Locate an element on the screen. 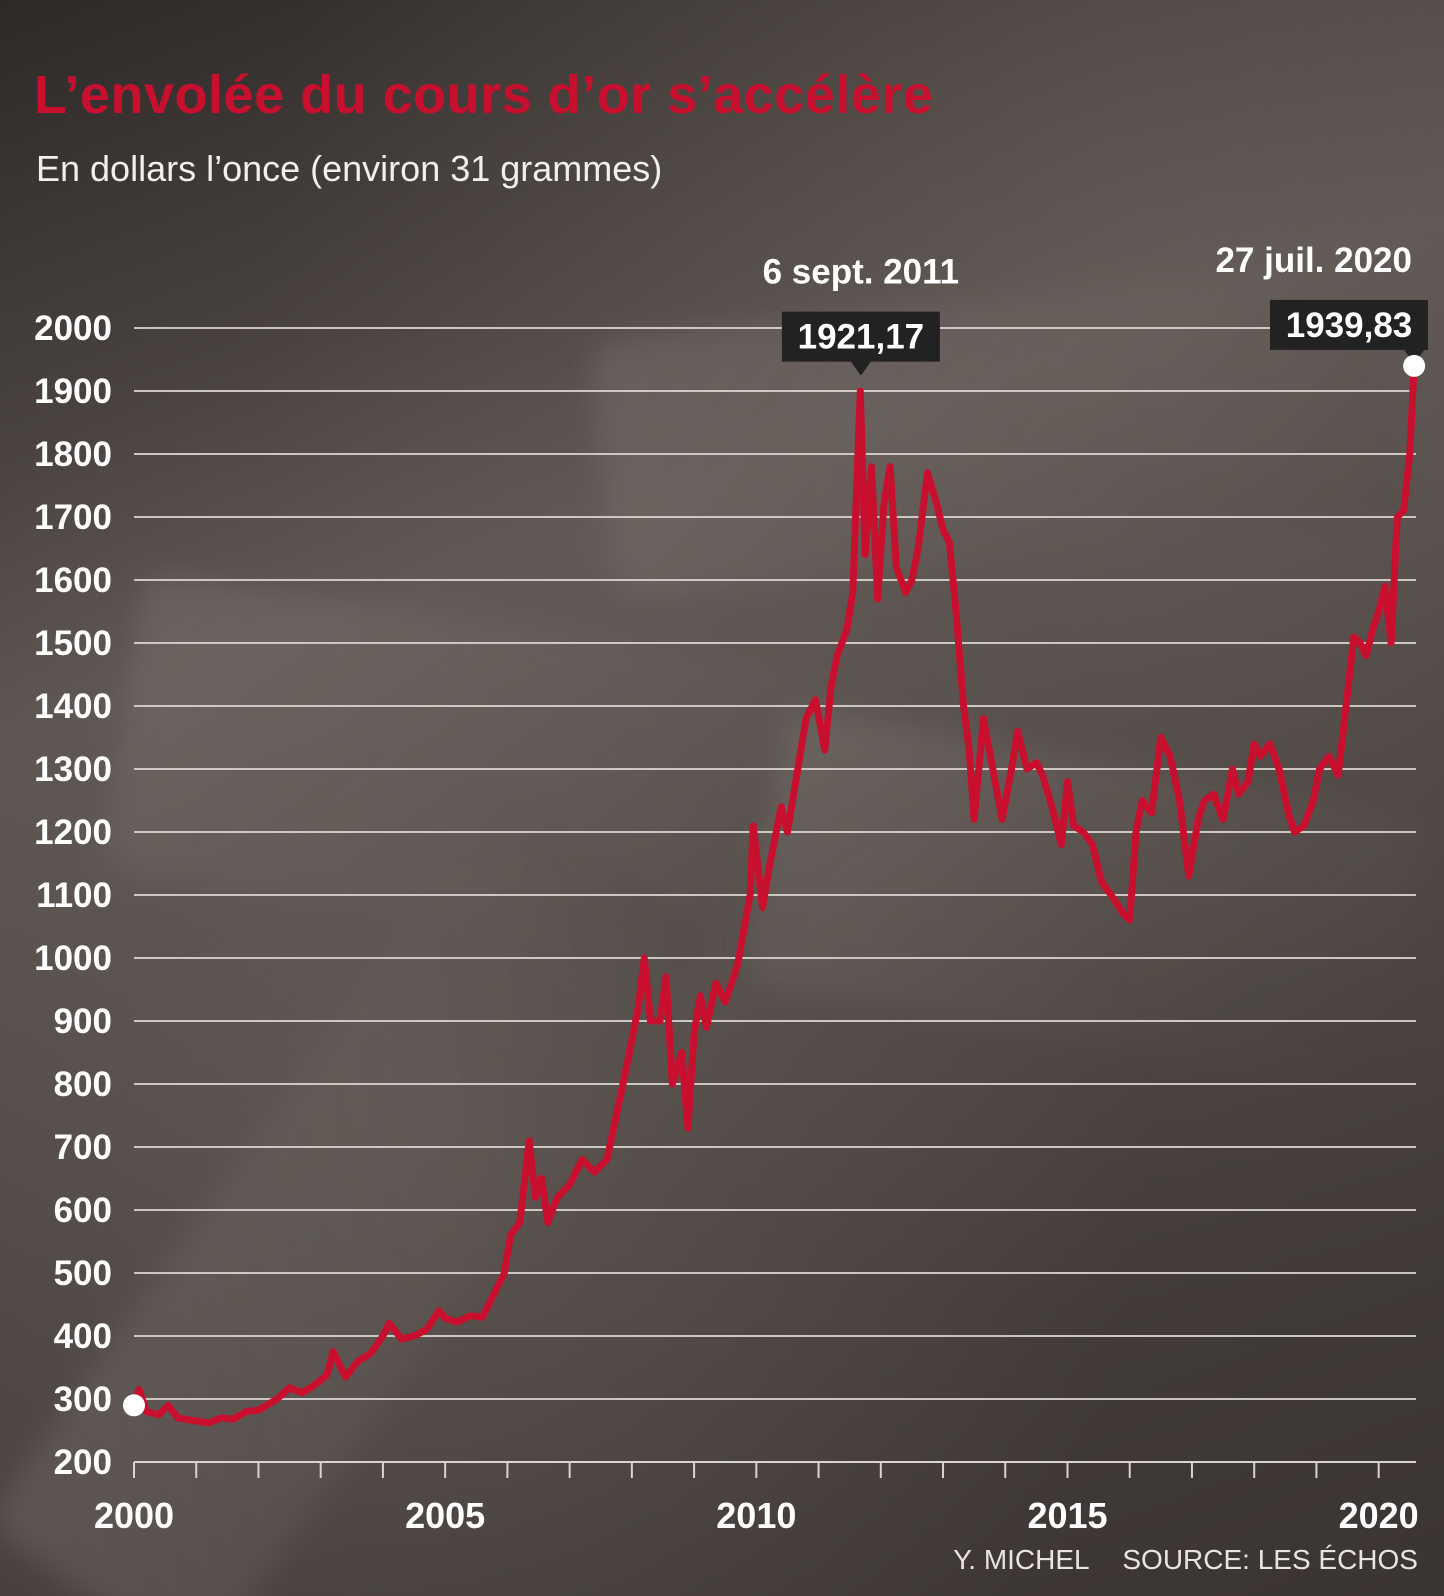  y-tick-label: 900 is located at coordinates (83, 1021).